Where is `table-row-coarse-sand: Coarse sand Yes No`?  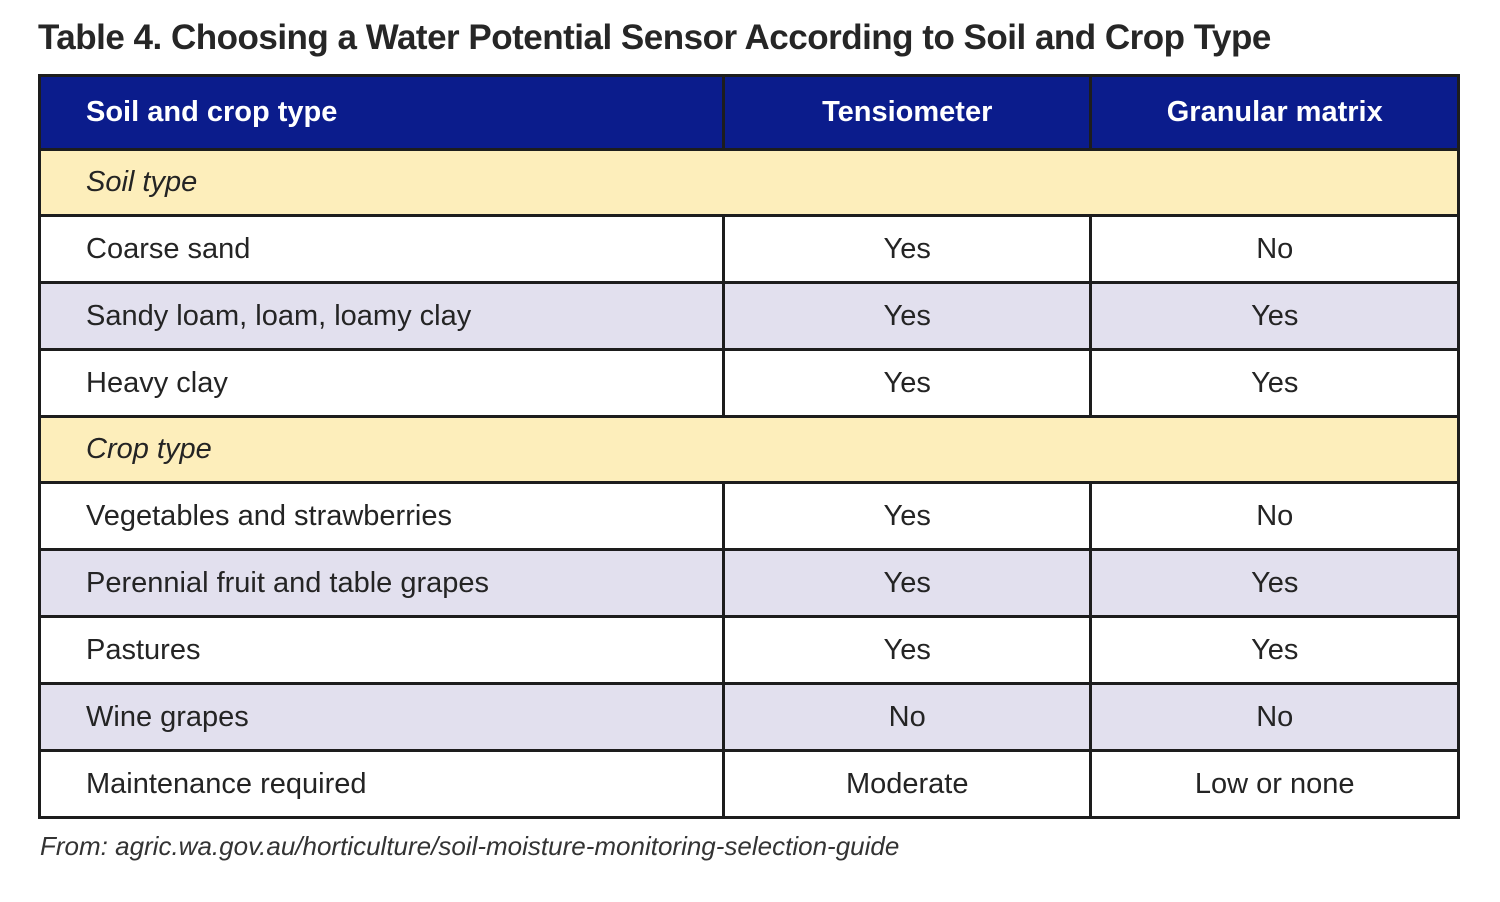
table-row-coarse-sand: Coarse sand Yes No is located at coordinates (749, 249).